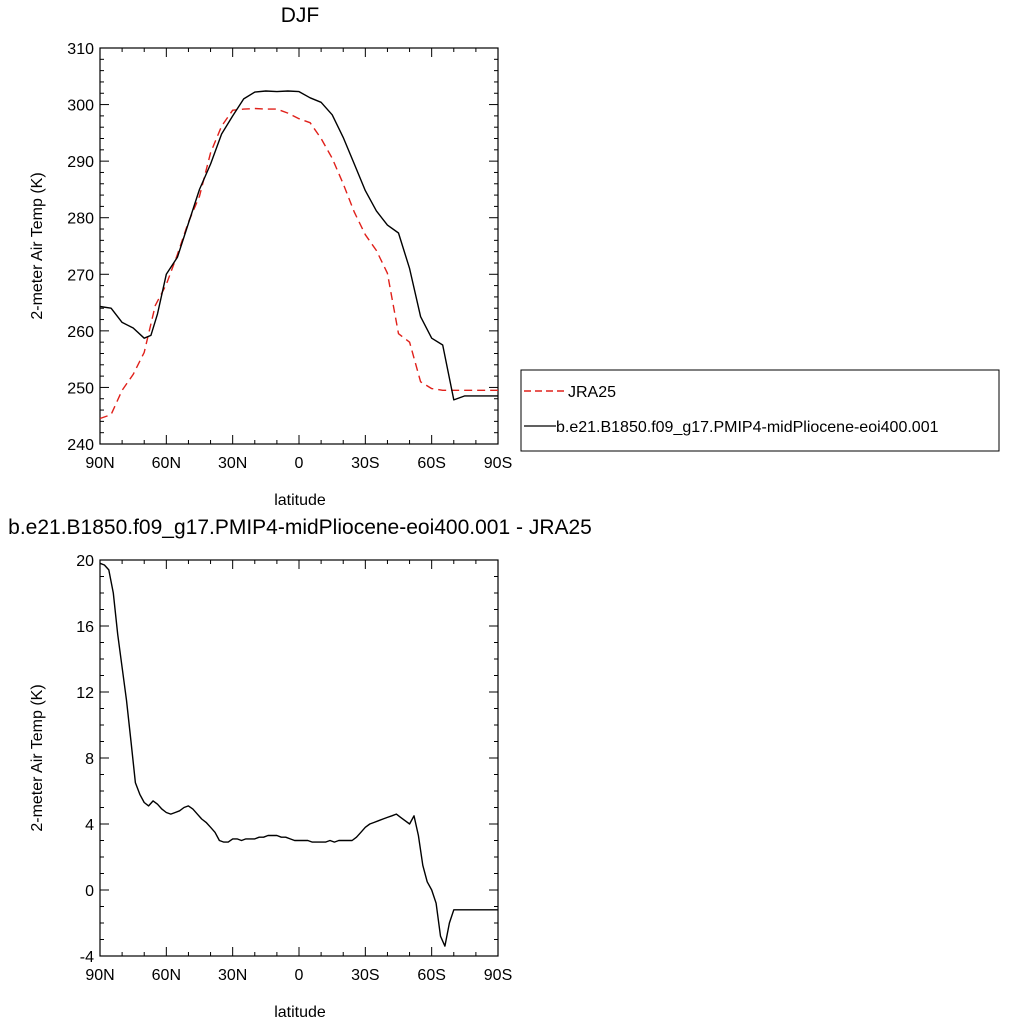  What do you see at coordinates (37, 757) in the screenshot?
I see `bottom-y-axis-label: 2-meter Air Temp (K)` at bounding box center [37, 757].